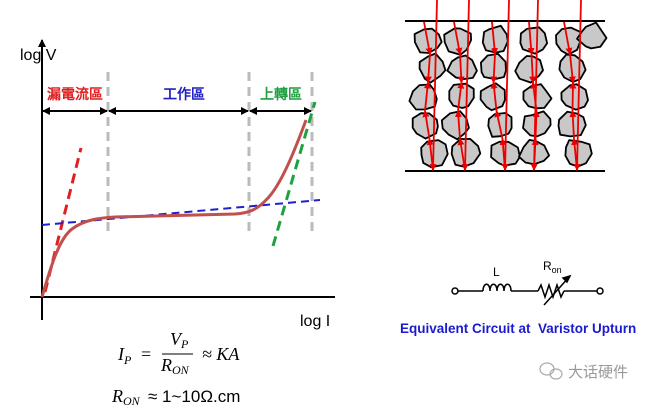  What do you see at coordinates (126, 397) in the screenshot?
I see `ron-lhs: RON` at bounding box center [126, 397].